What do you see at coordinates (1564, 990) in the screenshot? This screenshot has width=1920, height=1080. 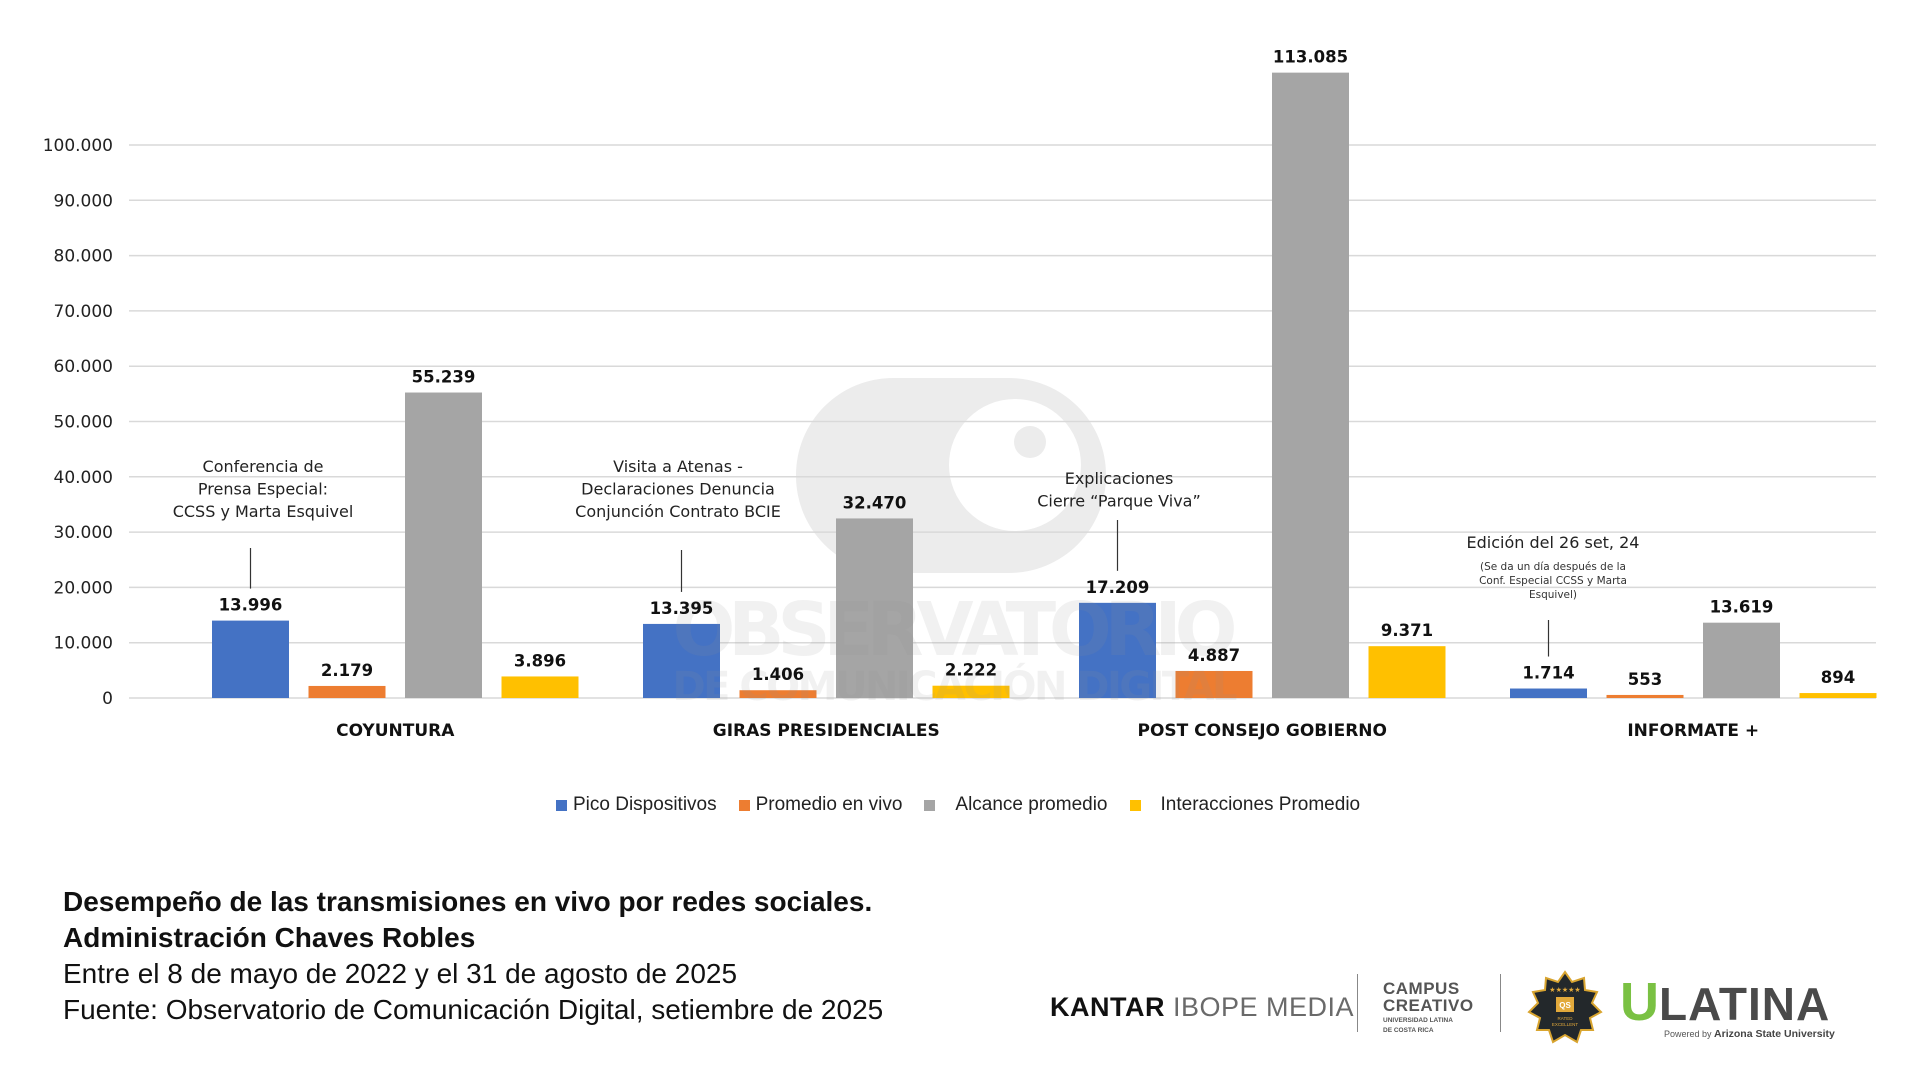 I see `badge-stars: ★★★★★` at bounding box center [1564, 990].